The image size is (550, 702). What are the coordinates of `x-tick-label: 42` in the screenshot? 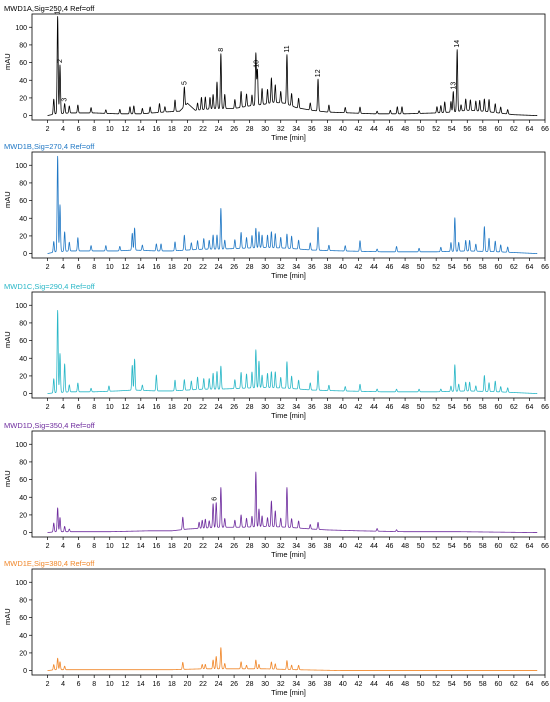 It's located at (359, 407).